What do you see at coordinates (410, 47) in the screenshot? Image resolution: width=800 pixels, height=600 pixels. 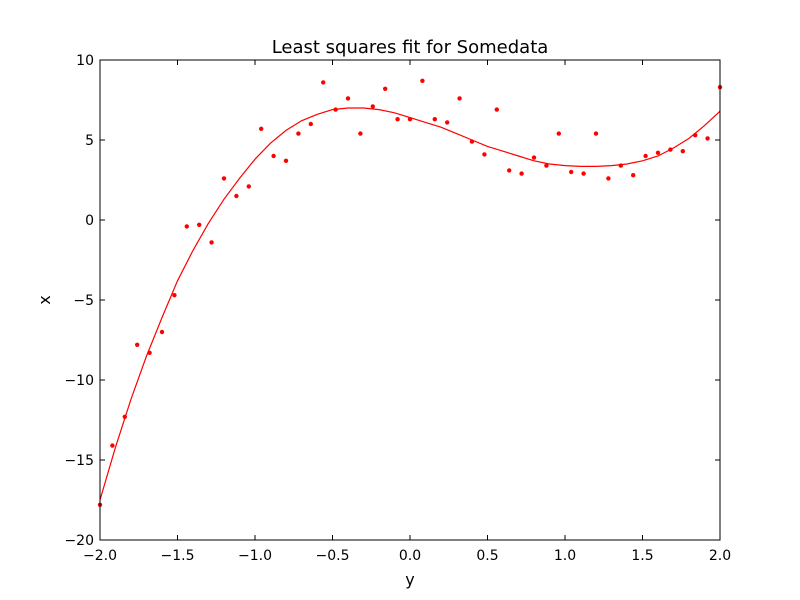 I see `chart-title: Least squares fit for Somedata` at bounding box center [410, 47].